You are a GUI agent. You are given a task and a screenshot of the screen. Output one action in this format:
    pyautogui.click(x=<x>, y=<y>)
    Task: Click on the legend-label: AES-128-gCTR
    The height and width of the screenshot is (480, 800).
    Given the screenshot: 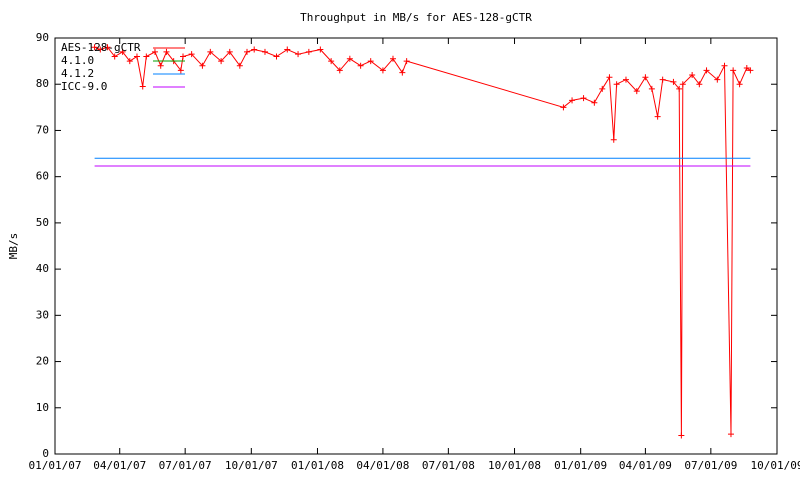 What is the action you would take?
    pyautogui.click(x=101, y=47)
    